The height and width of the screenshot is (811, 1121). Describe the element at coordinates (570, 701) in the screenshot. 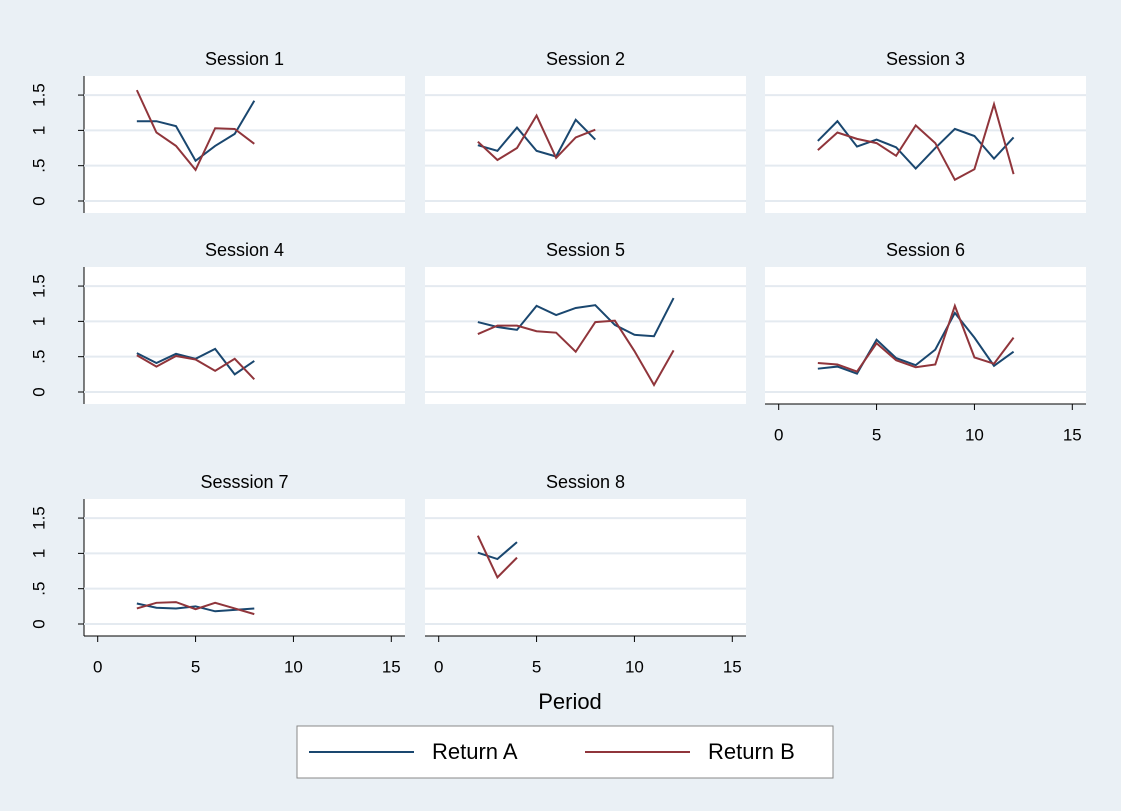

I see `x-axis-title: Period` at that location.